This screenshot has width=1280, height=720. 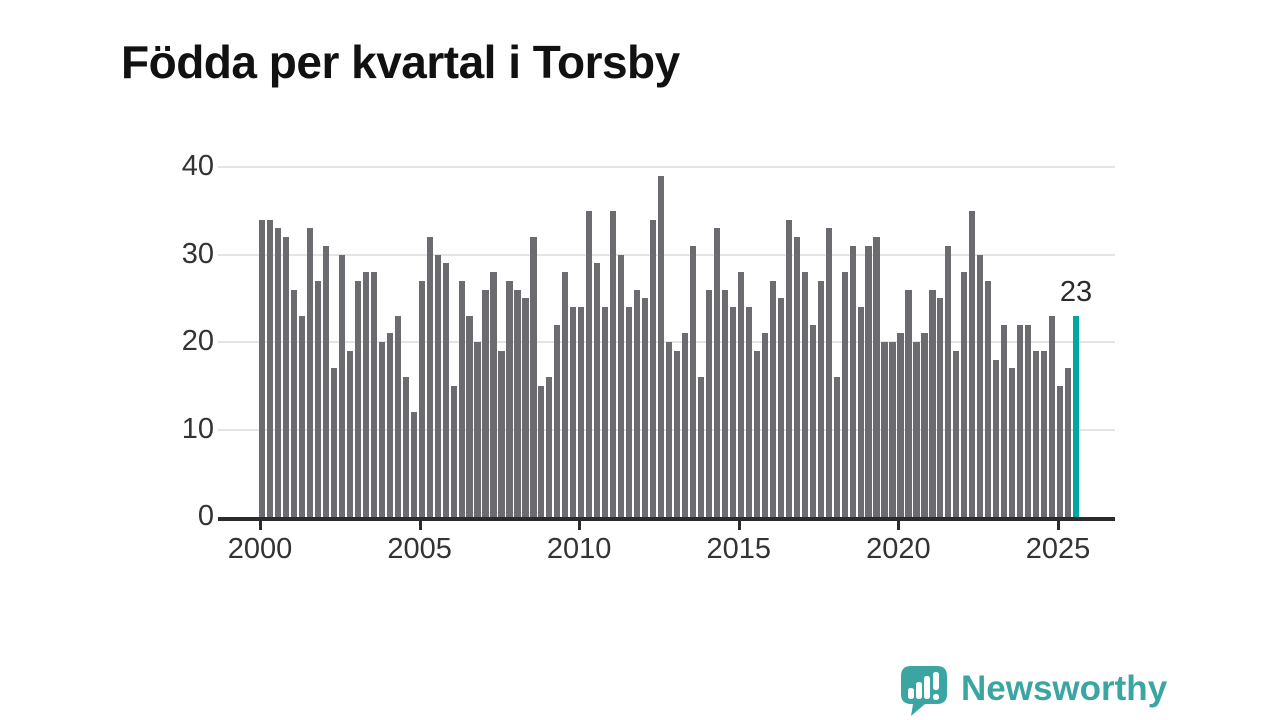 I want to click on bar-2000Q4, so click(x=286, y=377).